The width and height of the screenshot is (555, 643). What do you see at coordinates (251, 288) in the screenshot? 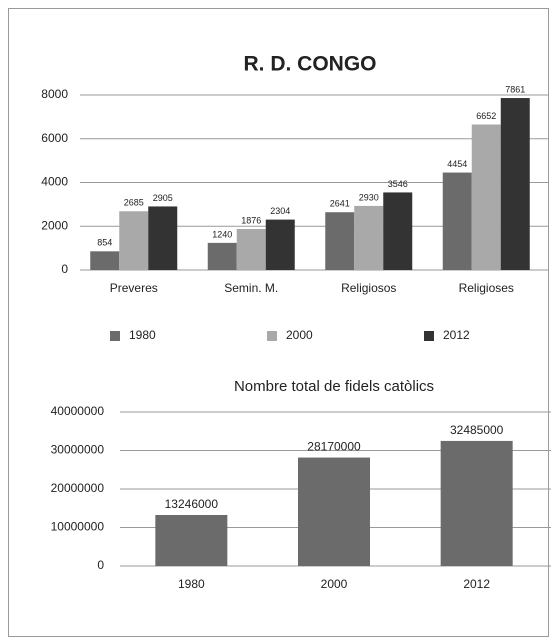
I see `x-tick-label: Semin. M.` at bounding box center [251, 288].